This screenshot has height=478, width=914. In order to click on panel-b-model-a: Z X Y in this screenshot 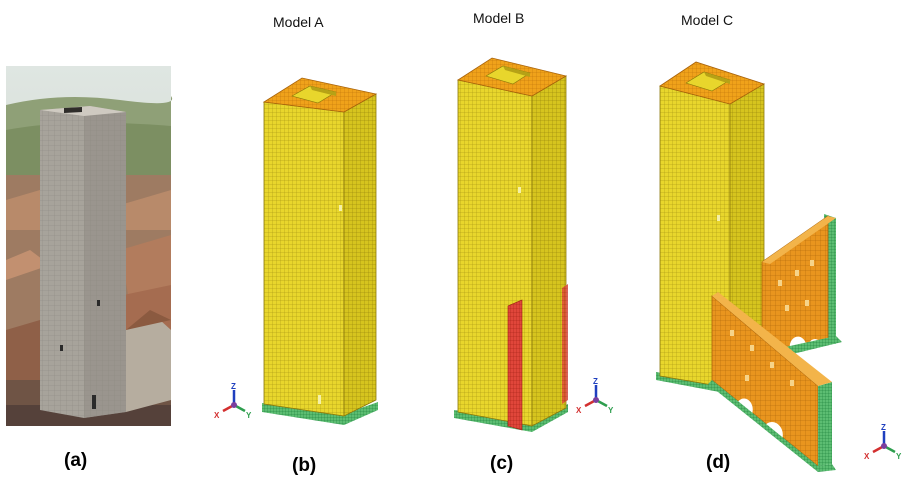, I will do `click(296, 251)`.